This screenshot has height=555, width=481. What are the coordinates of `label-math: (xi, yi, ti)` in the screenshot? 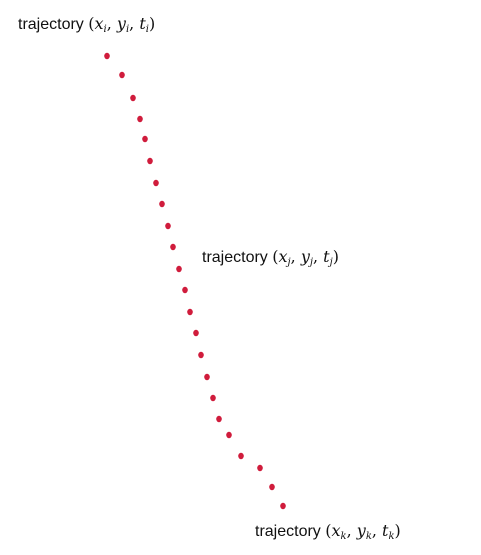 It's located at (121, 23).